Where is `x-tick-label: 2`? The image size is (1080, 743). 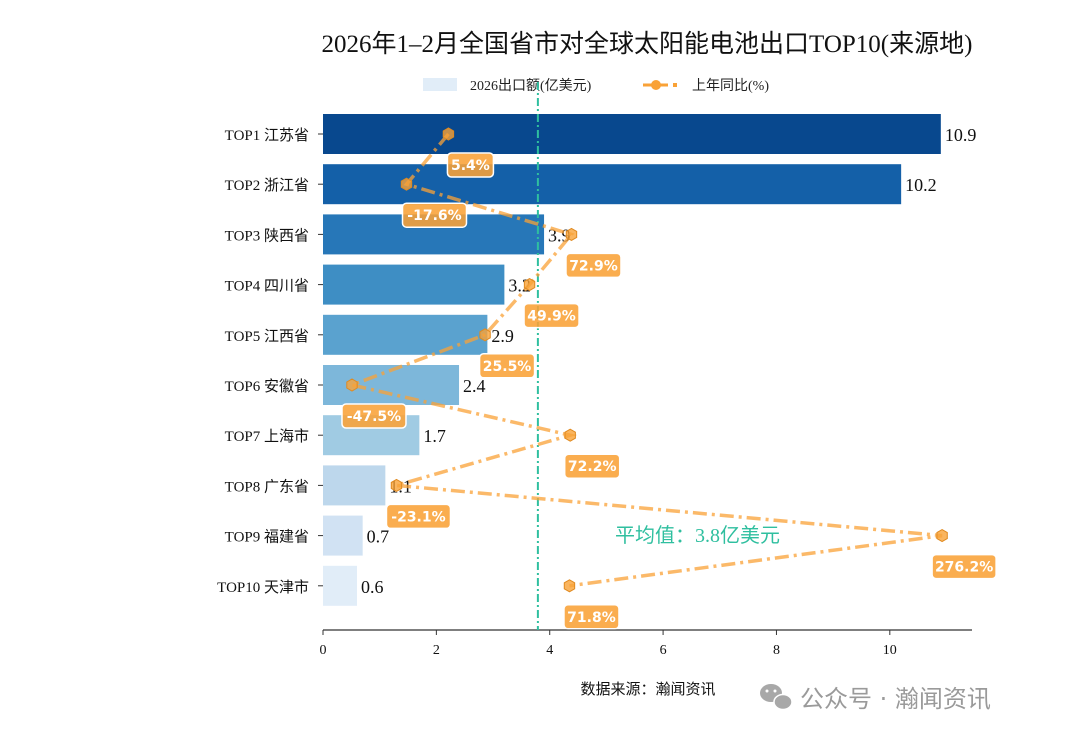
x-tick-label: 2 is located at coordinates (436, 650).